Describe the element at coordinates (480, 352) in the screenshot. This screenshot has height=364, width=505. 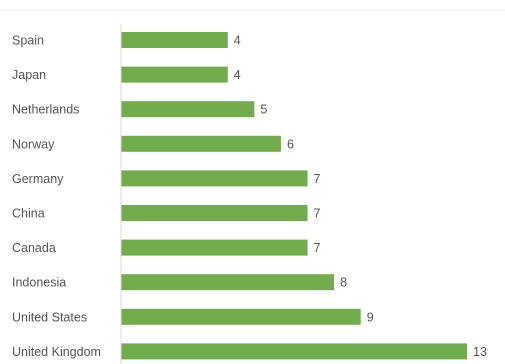
I see `data-label: 13` at that location.